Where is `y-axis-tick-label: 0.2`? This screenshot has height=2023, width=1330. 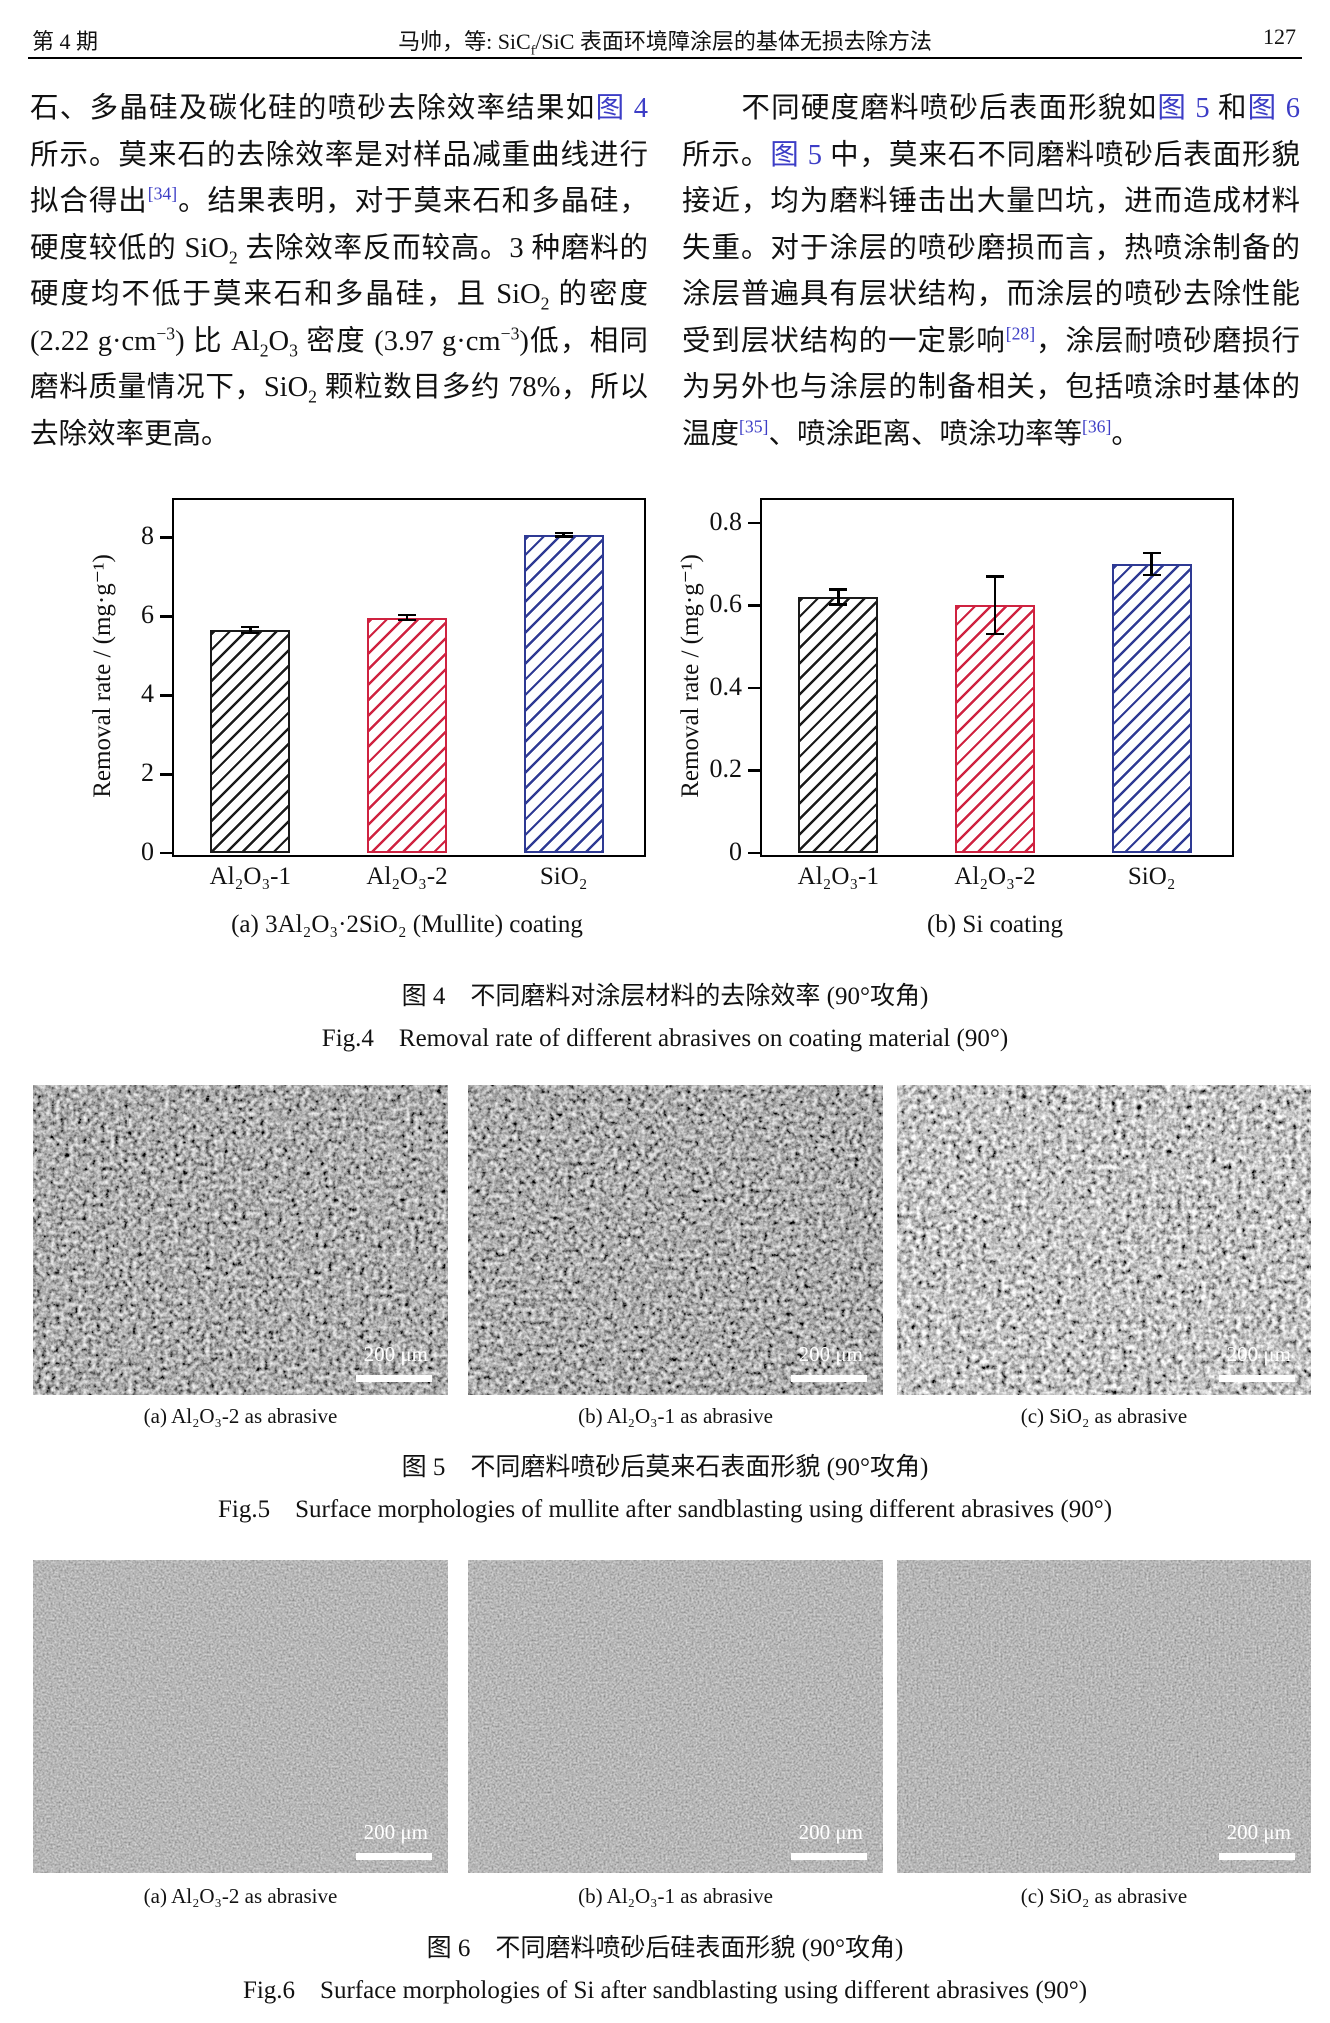
y-axis-tick-label: 0.2 is located at coordinates (726, 769).